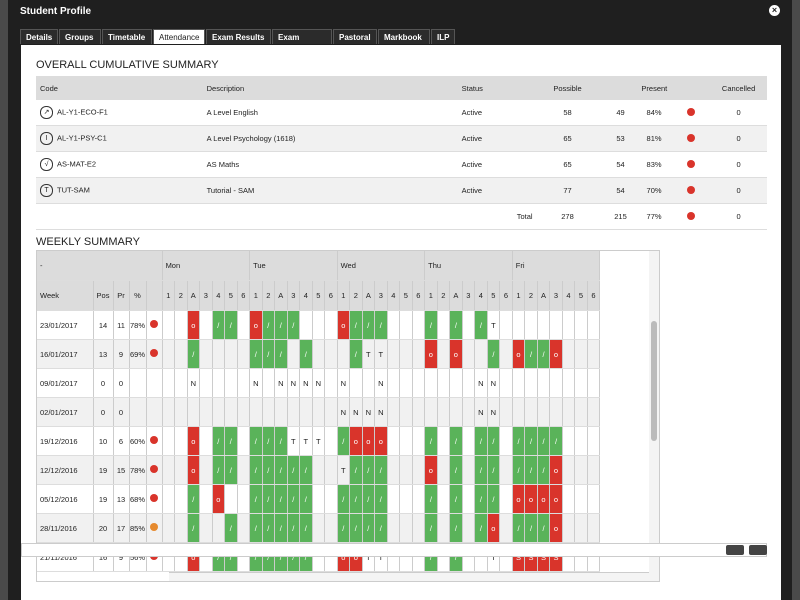 Image resolution: width=800 pixels, height=600 pixels. What do you see at coordinates (344, 470) in the screenshot?
I see `attendance-mark: T` at bounding box center [344, 470].